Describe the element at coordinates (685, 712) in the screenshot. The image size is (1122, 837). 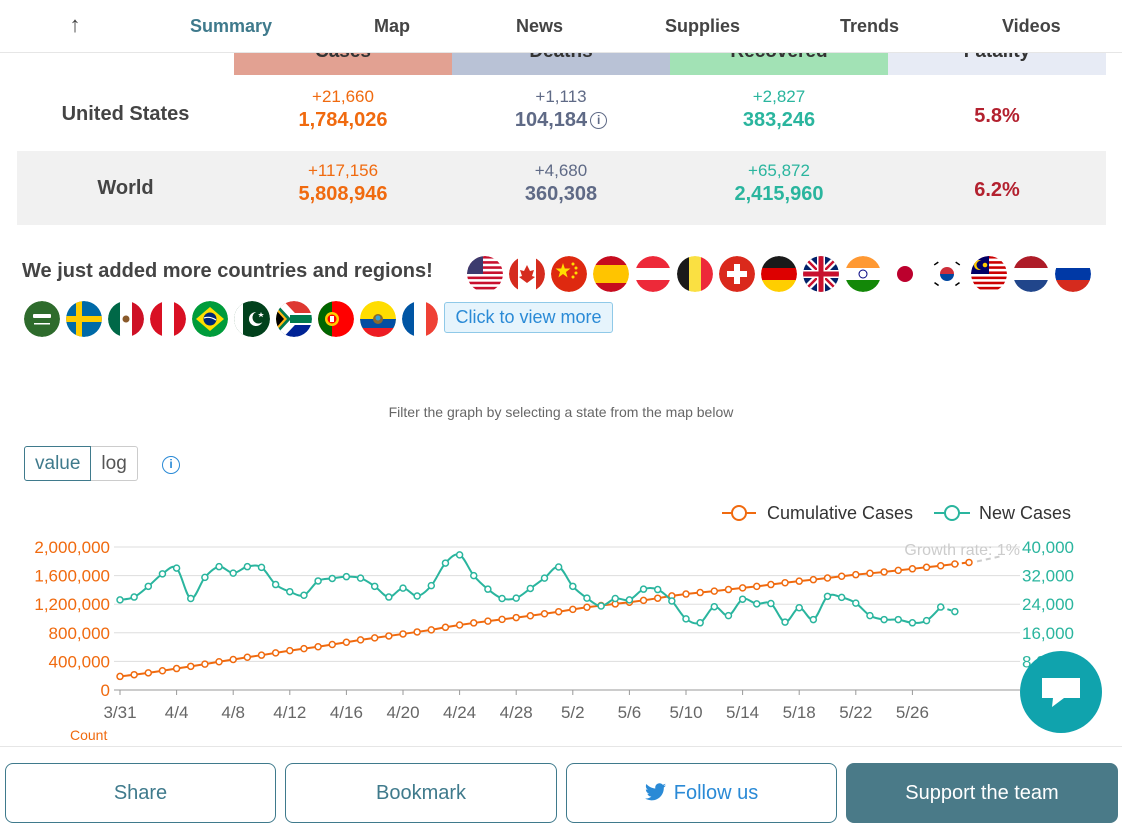
I see `x-tick-label: 5/10` at that location.